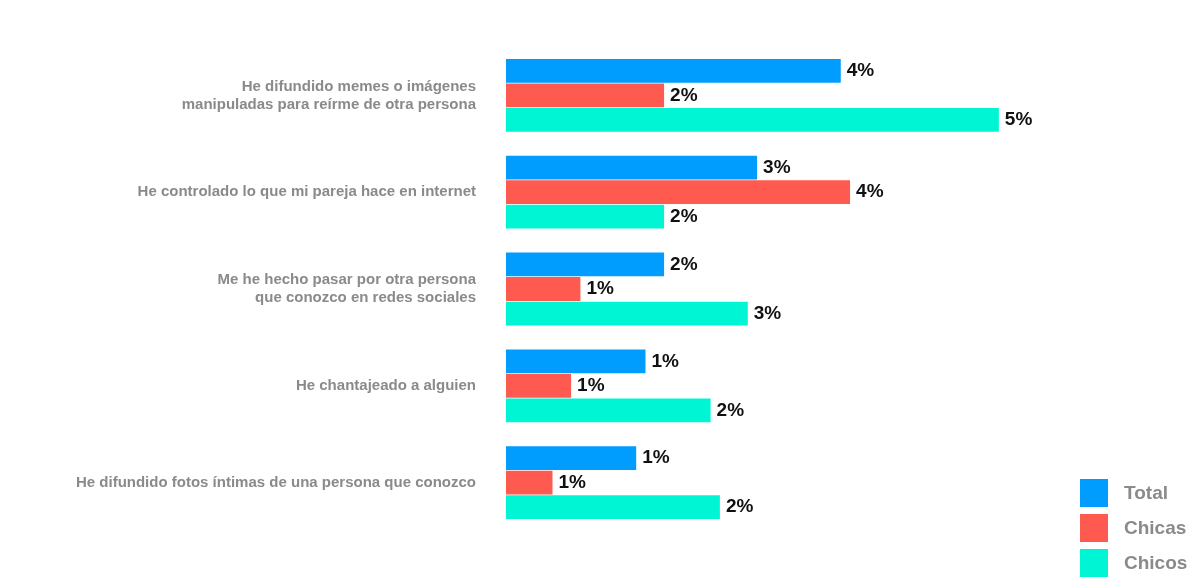 The height and width of the screenshot is (579, 1191). I want to click on data-label: 5%, so click(1018, 119).